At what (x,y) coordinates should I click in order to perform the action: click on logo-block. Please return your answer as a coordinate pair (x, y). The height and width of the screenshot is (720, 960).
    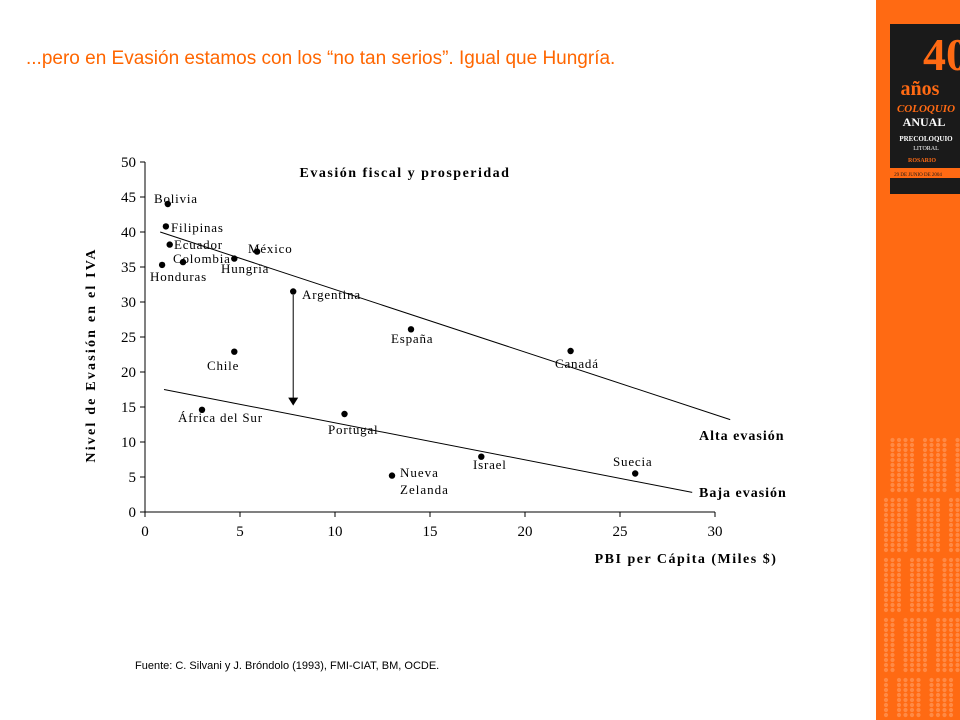
    Looking at the image, I should click on (925, 109).